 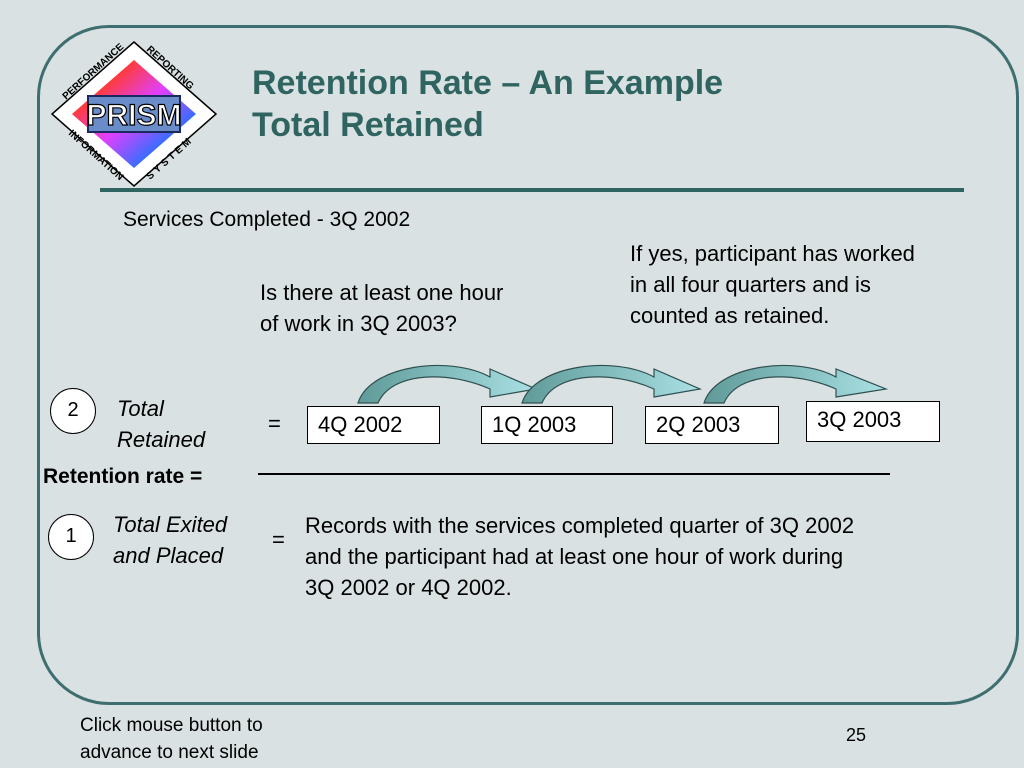 I want to click on question-line-2: of work in 3Q 2003?, so click(x=358, y=323).